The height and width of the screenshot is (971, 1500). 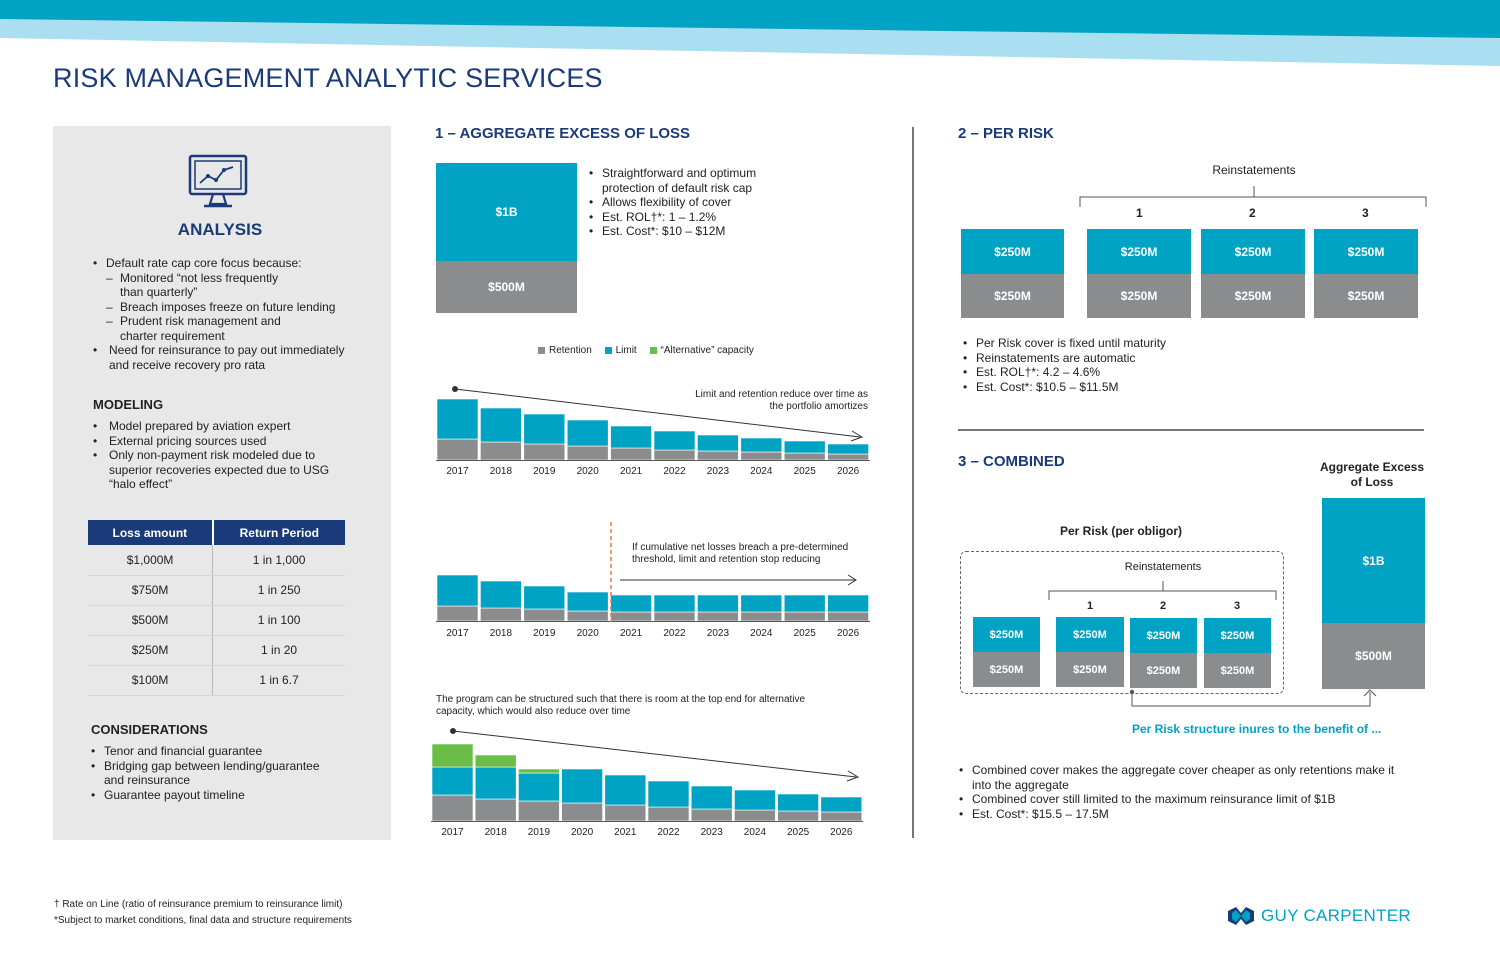 I want to click on table-cell: 1 in 100, so click(x=278, y=620).